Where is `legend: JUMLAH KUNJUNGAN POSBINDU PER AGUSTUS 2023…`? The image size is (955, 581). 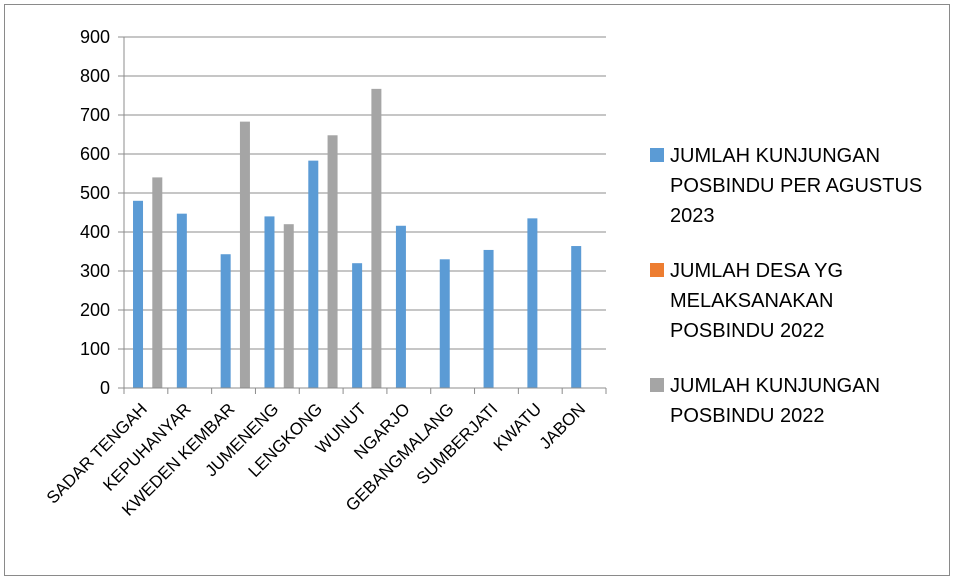
legend: JUMLAH KUNJUNGAN POSBINDU PER AGUSTUS 2023… is located at coordinates (786, 286).